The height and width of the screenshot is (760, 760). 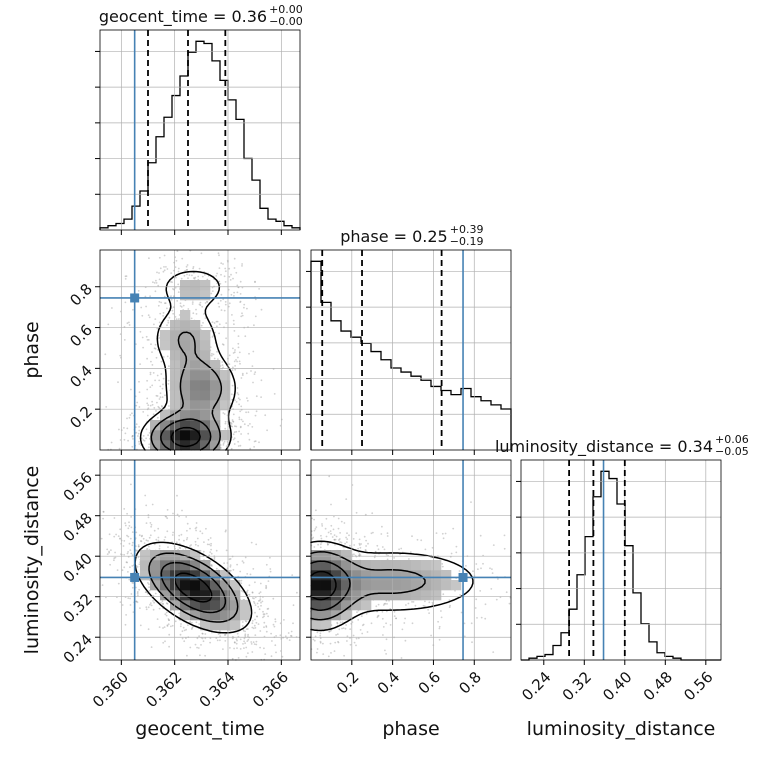 What do you see at coordinates (286, 21) in the screenshot?
I see `title-minus-geocent_time: −0.00` at bounding box center [286, 21].